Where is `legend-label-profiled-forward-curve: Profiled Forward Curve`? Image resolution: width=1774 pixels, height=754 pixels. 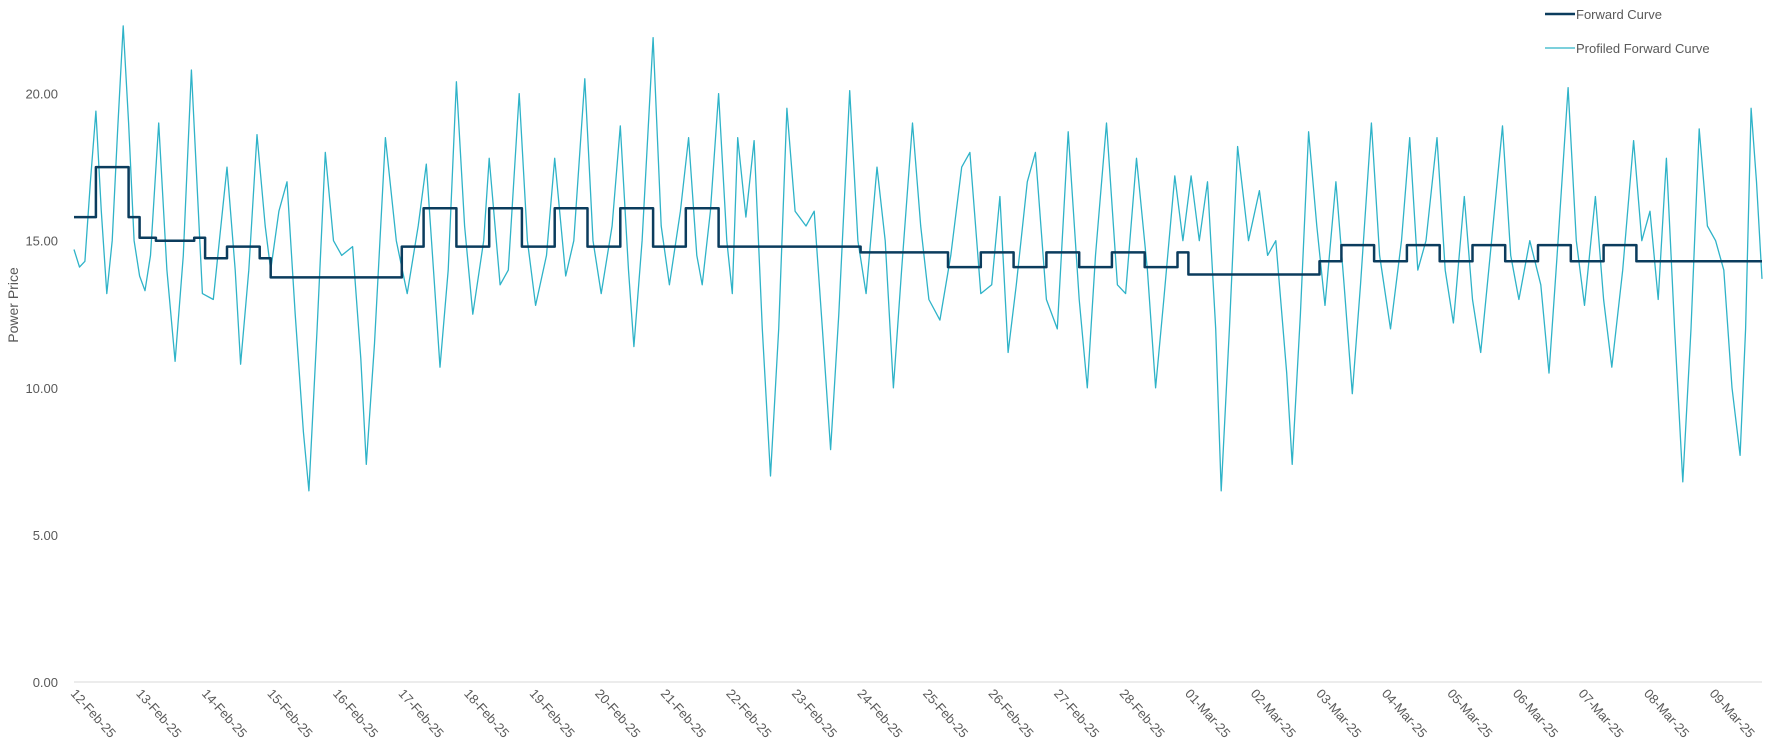
legend-label-profiled-forward-curve: Profiled Forward Curve is located at coordinates (1643, 48).